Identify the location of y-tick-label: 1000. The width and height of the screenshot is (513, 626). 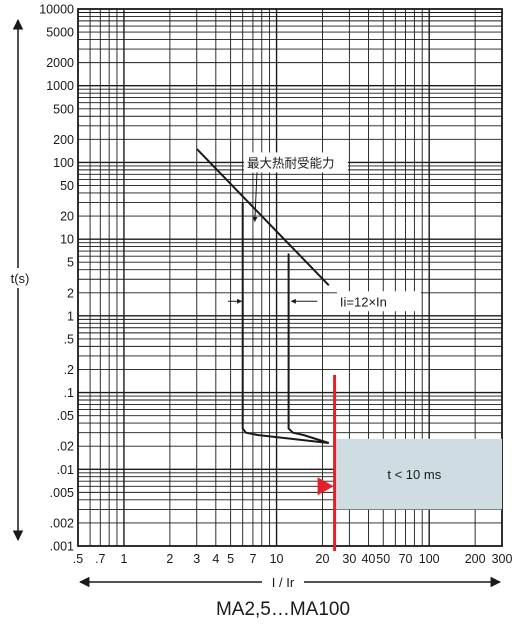
(60, 86).